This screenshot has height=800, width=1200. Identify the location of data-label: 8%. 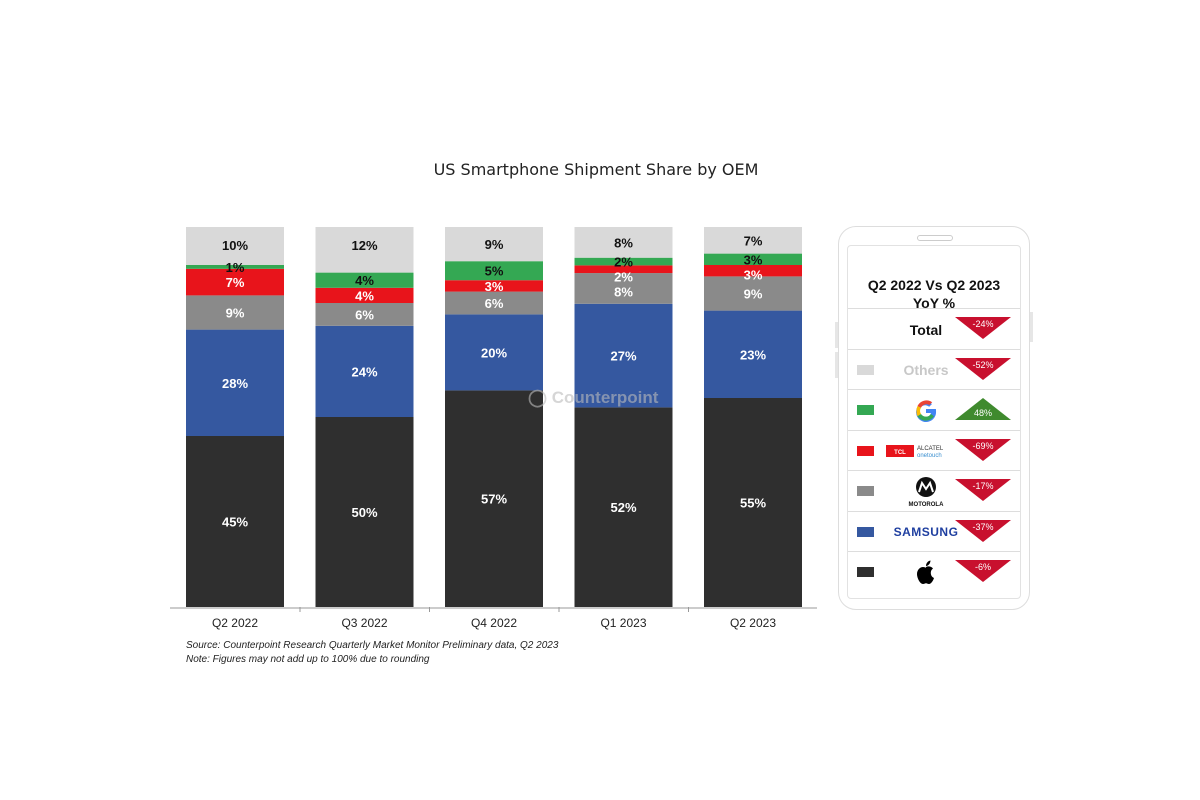
(623, 242).